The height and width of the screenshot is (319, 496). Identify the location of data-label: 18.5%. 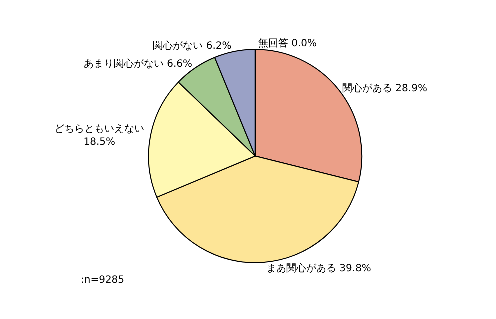
(100, 142).